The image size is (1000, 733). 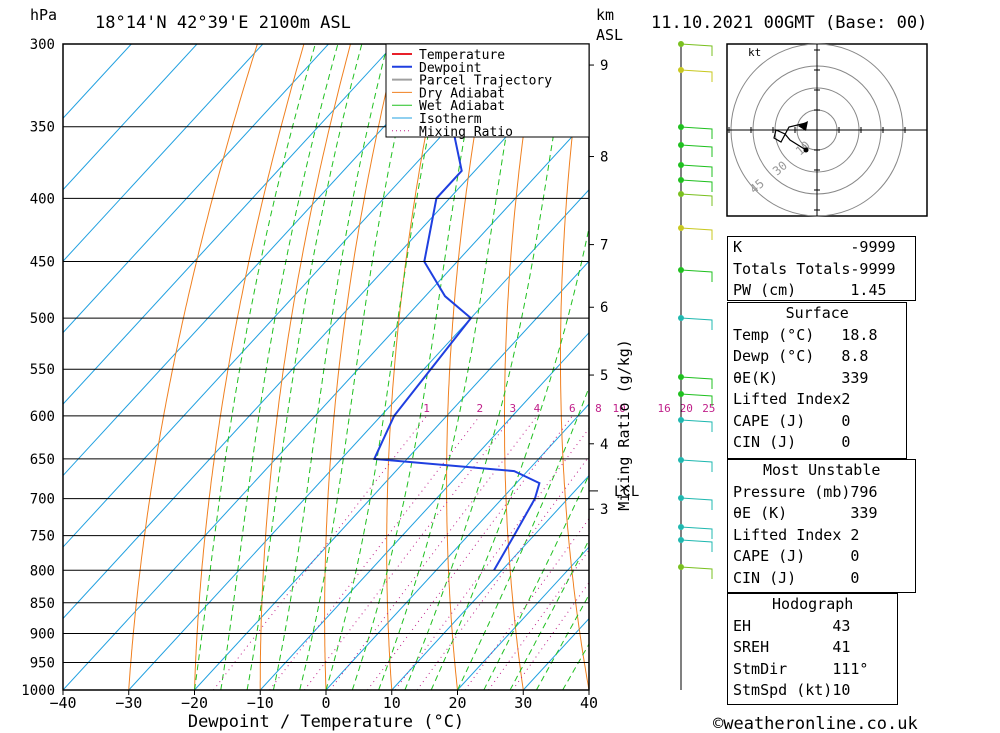 What do you see at coordinates (325, 703) in the screenshot?
I see `temperature-tick-label: 0` at bounding box center [325, 703].